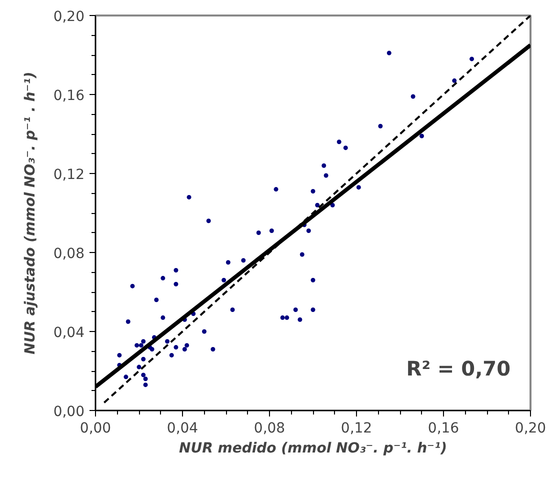 The image size is (554, 483). What do you see at coordinates (68, 412) in the screenshot?
I see `y-tick-label: 0,00` at bounding box center [68, 412].